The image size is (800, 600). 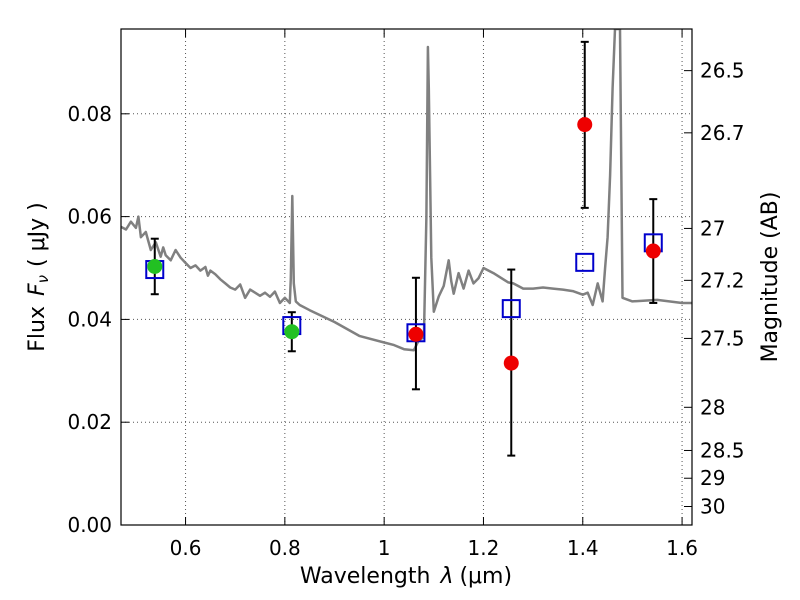 I want to click on x-tick-label-3: 1.2, so click(x=484, y=548).